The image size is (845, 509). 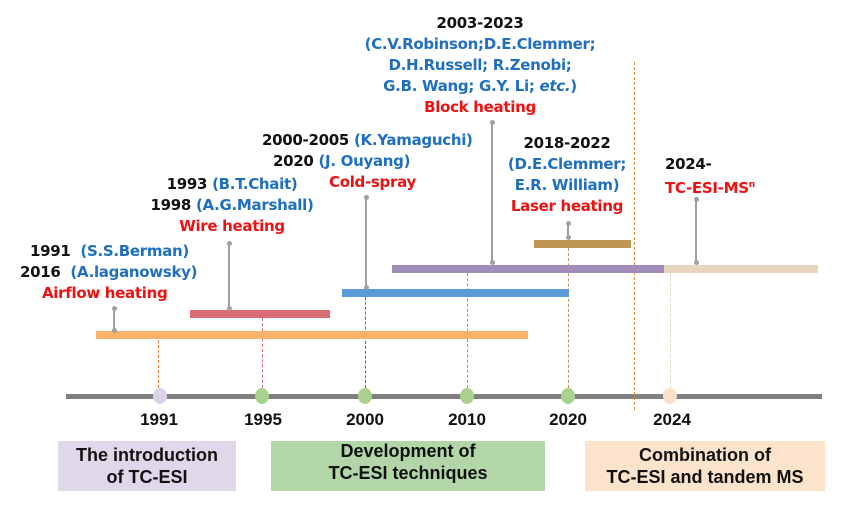 What do you see at coordinates (134, 272) in the screenshot?
I see `researcher-text: (A.laganowsky)` at bounding box center [134, 272].